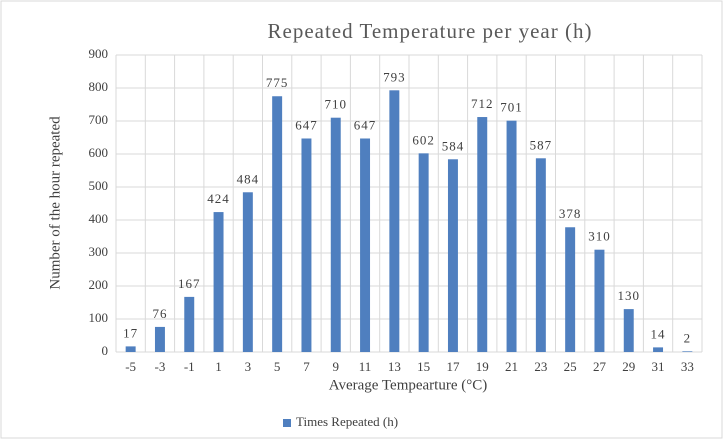  I want to click on x-tick-label: 17, so click(453, 366).